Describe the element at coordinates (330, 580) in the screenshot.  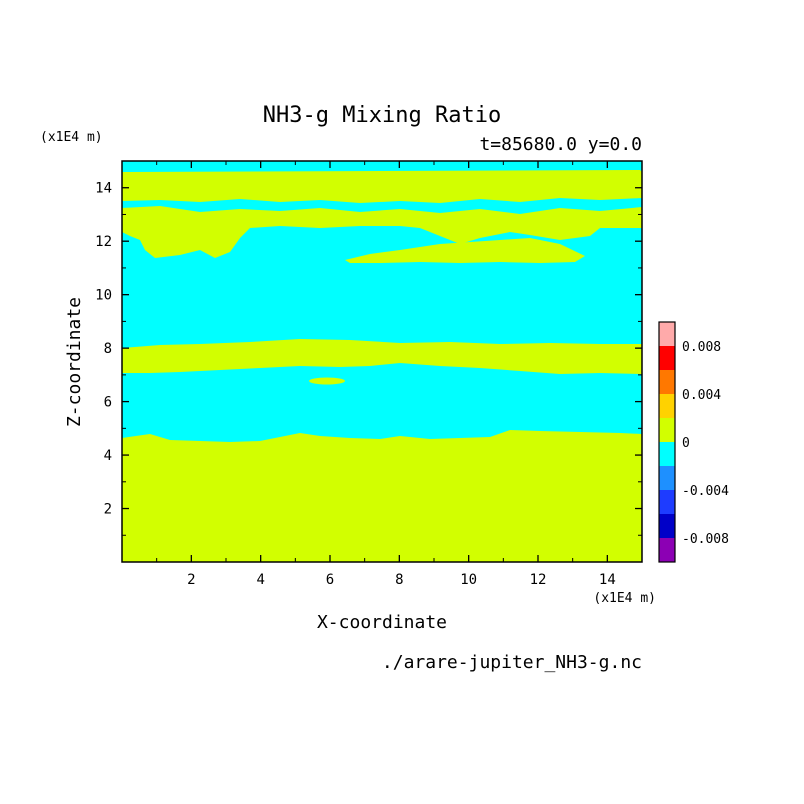
I see `x-tick-label: 6` at that location.